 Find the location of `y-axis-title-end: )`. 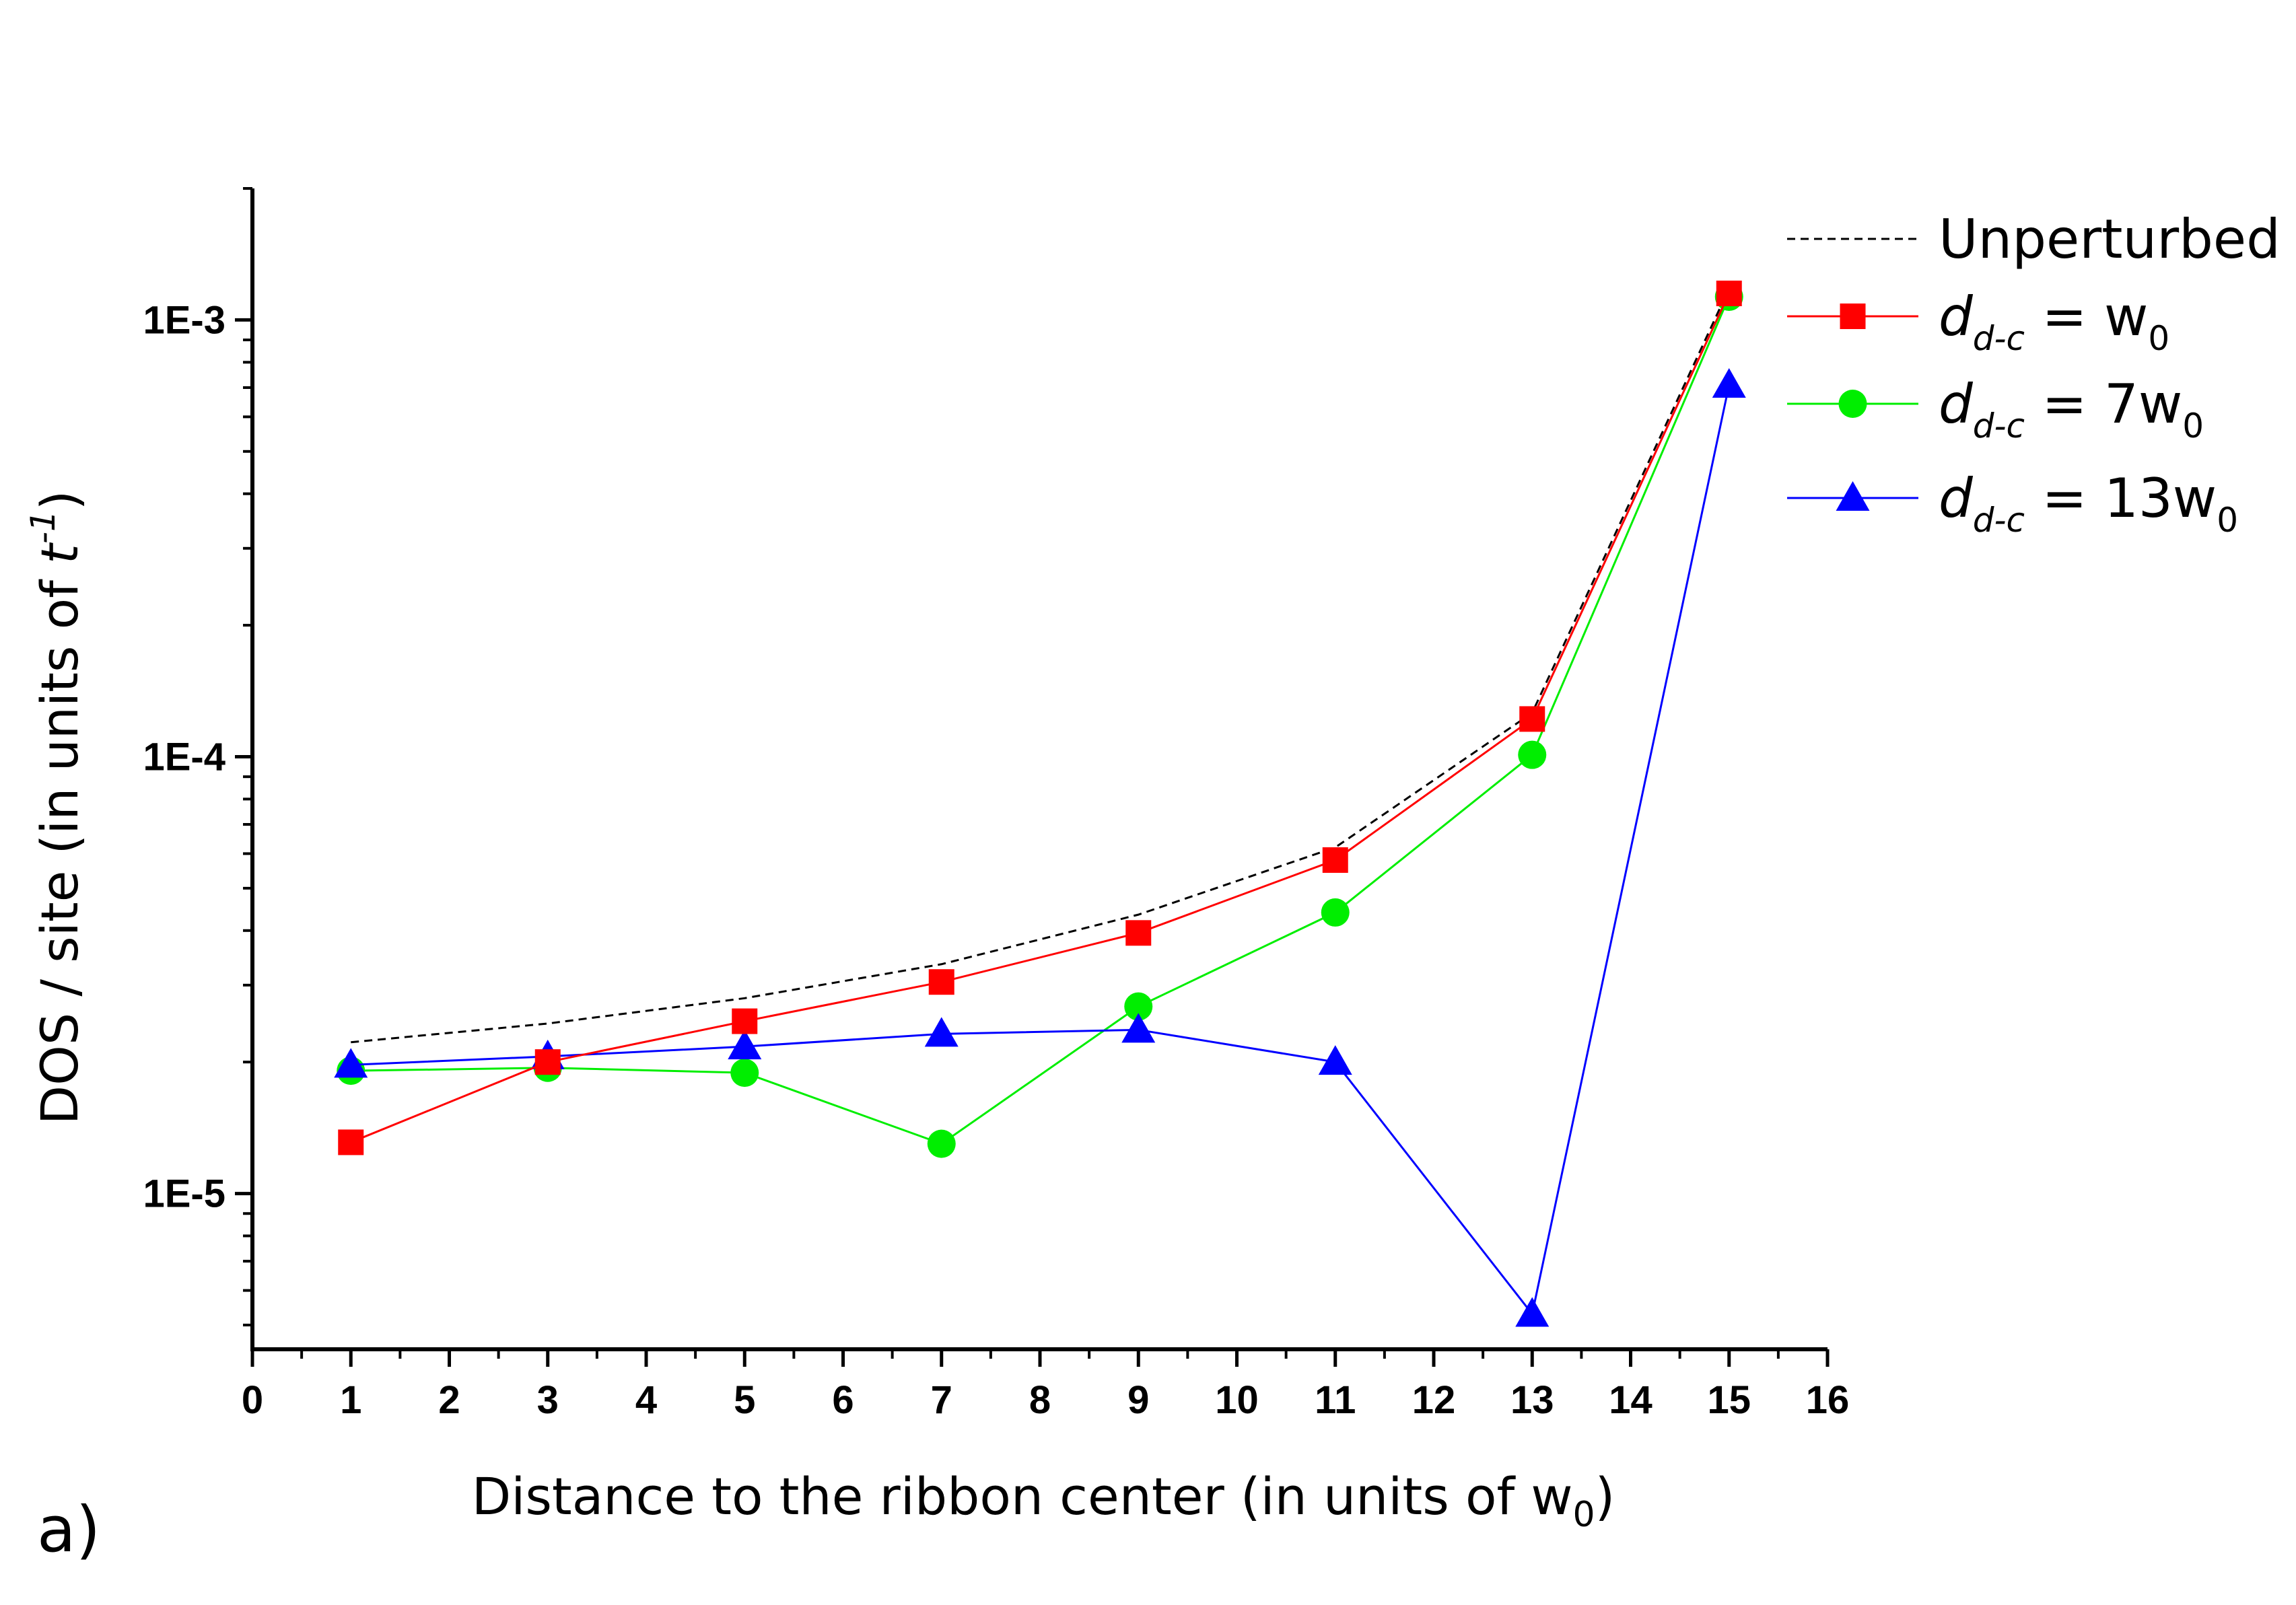

y-axis-title-end: ) is located at coordinates (60, 501).